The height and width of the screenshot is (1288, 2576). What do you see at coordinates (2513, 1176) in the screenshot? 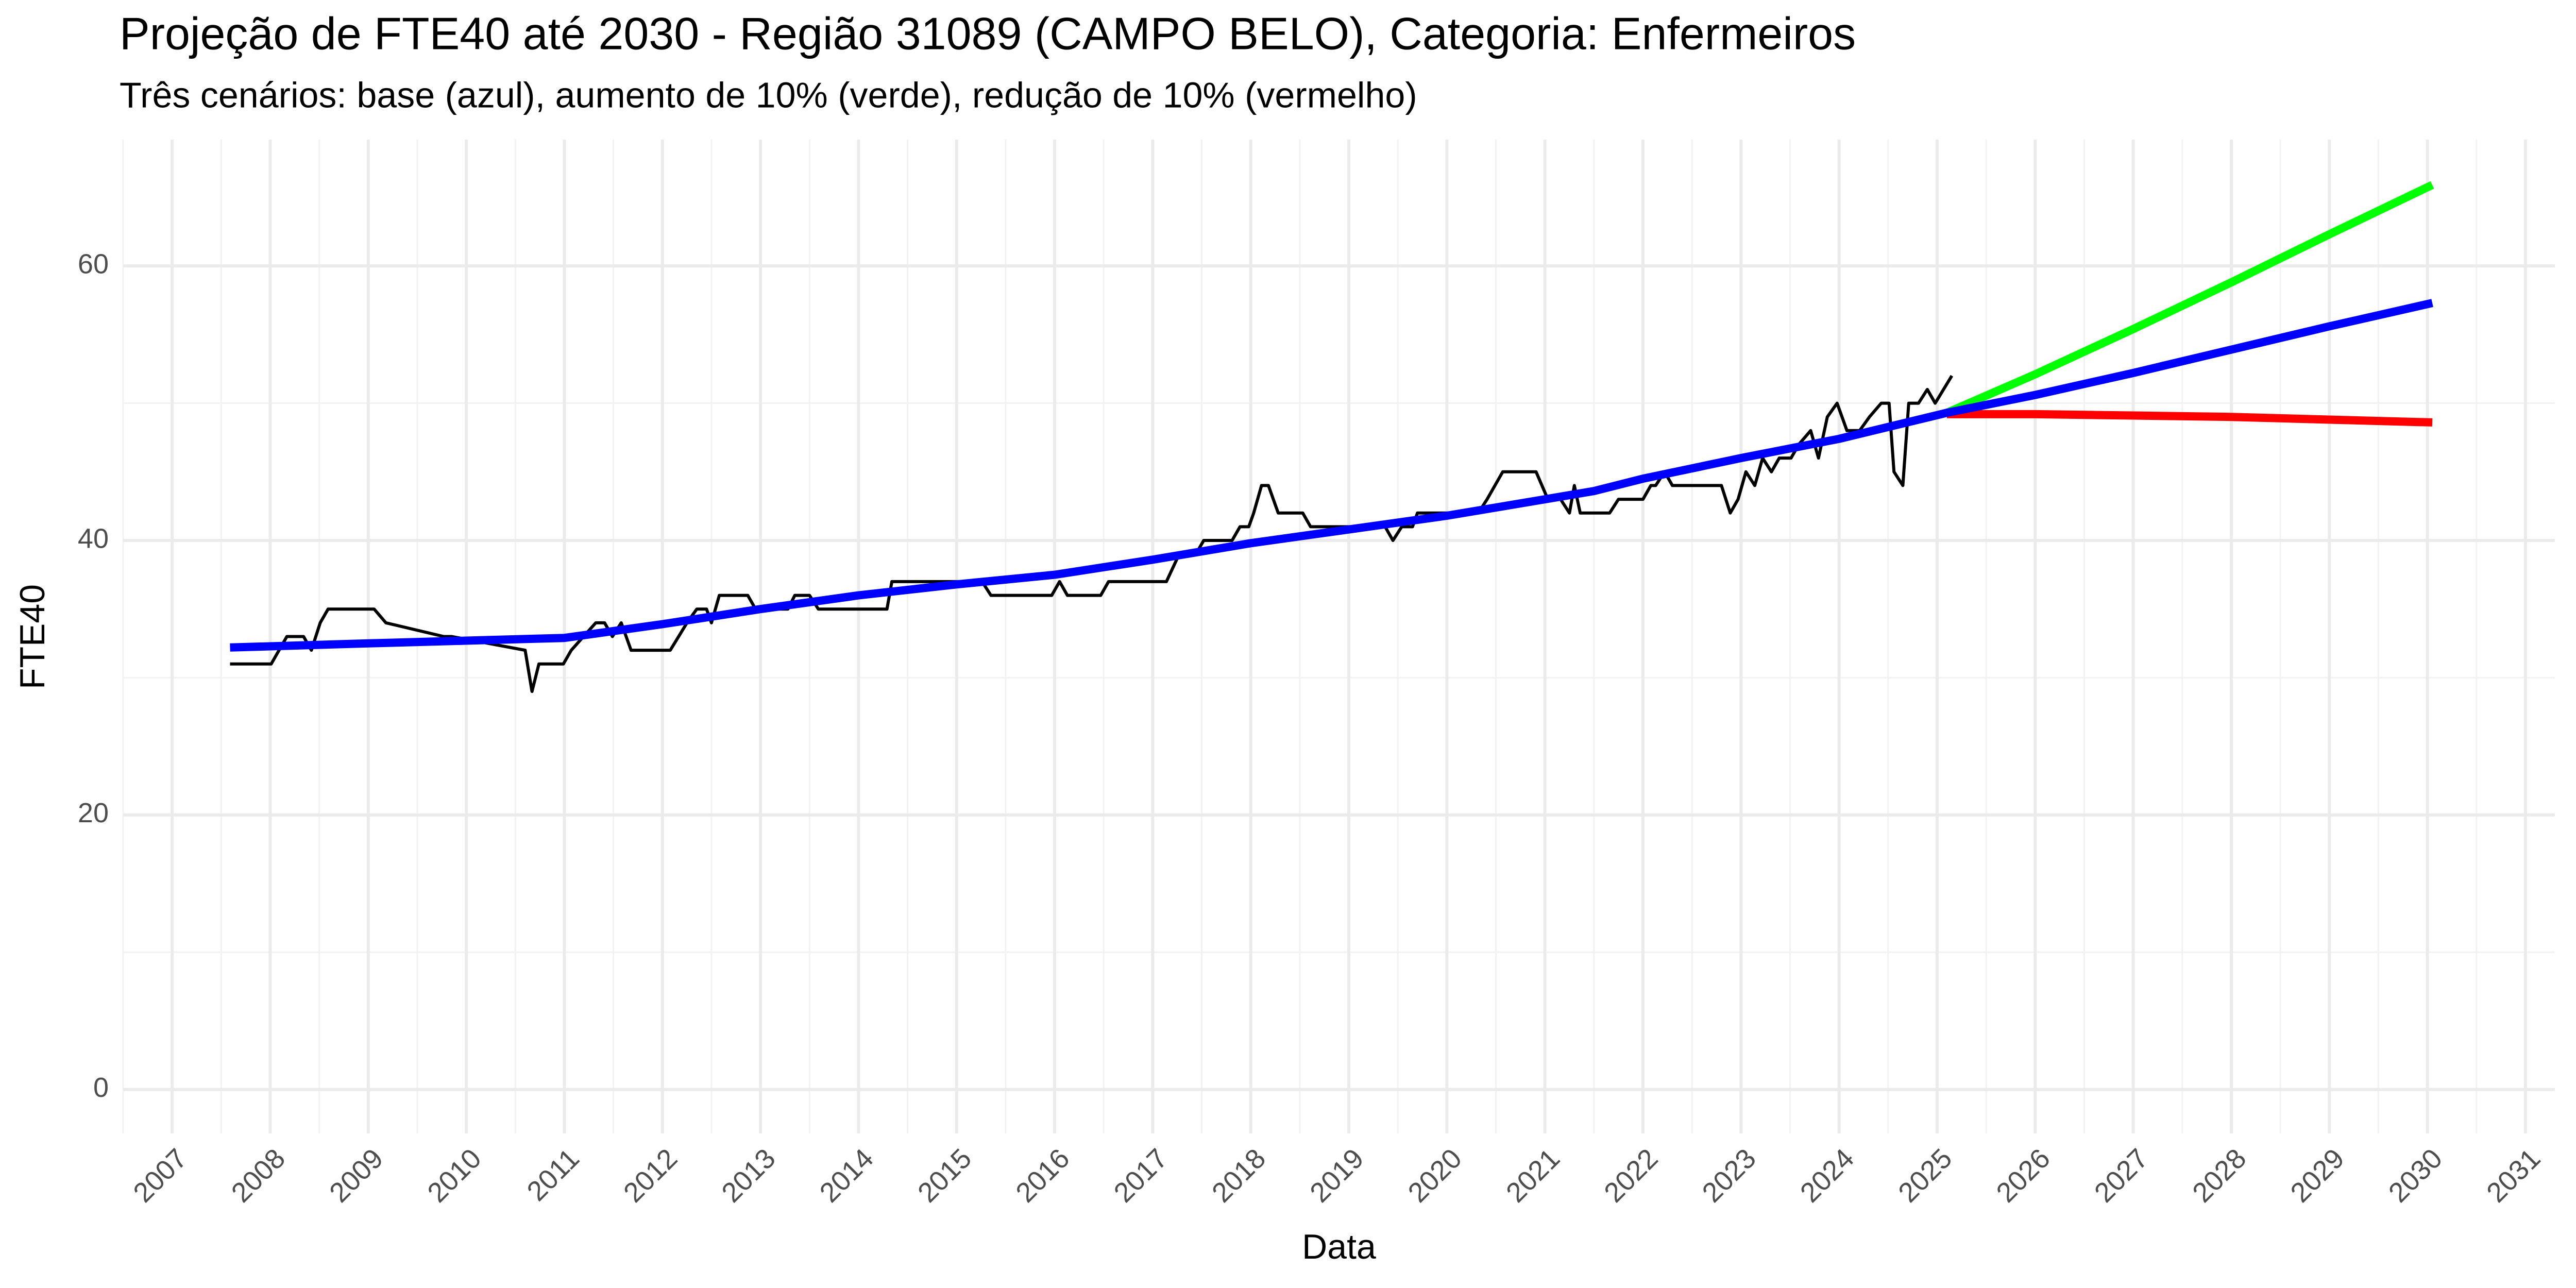
I see `x-tick-label: 2031` at bounding box center [2513, 1176].